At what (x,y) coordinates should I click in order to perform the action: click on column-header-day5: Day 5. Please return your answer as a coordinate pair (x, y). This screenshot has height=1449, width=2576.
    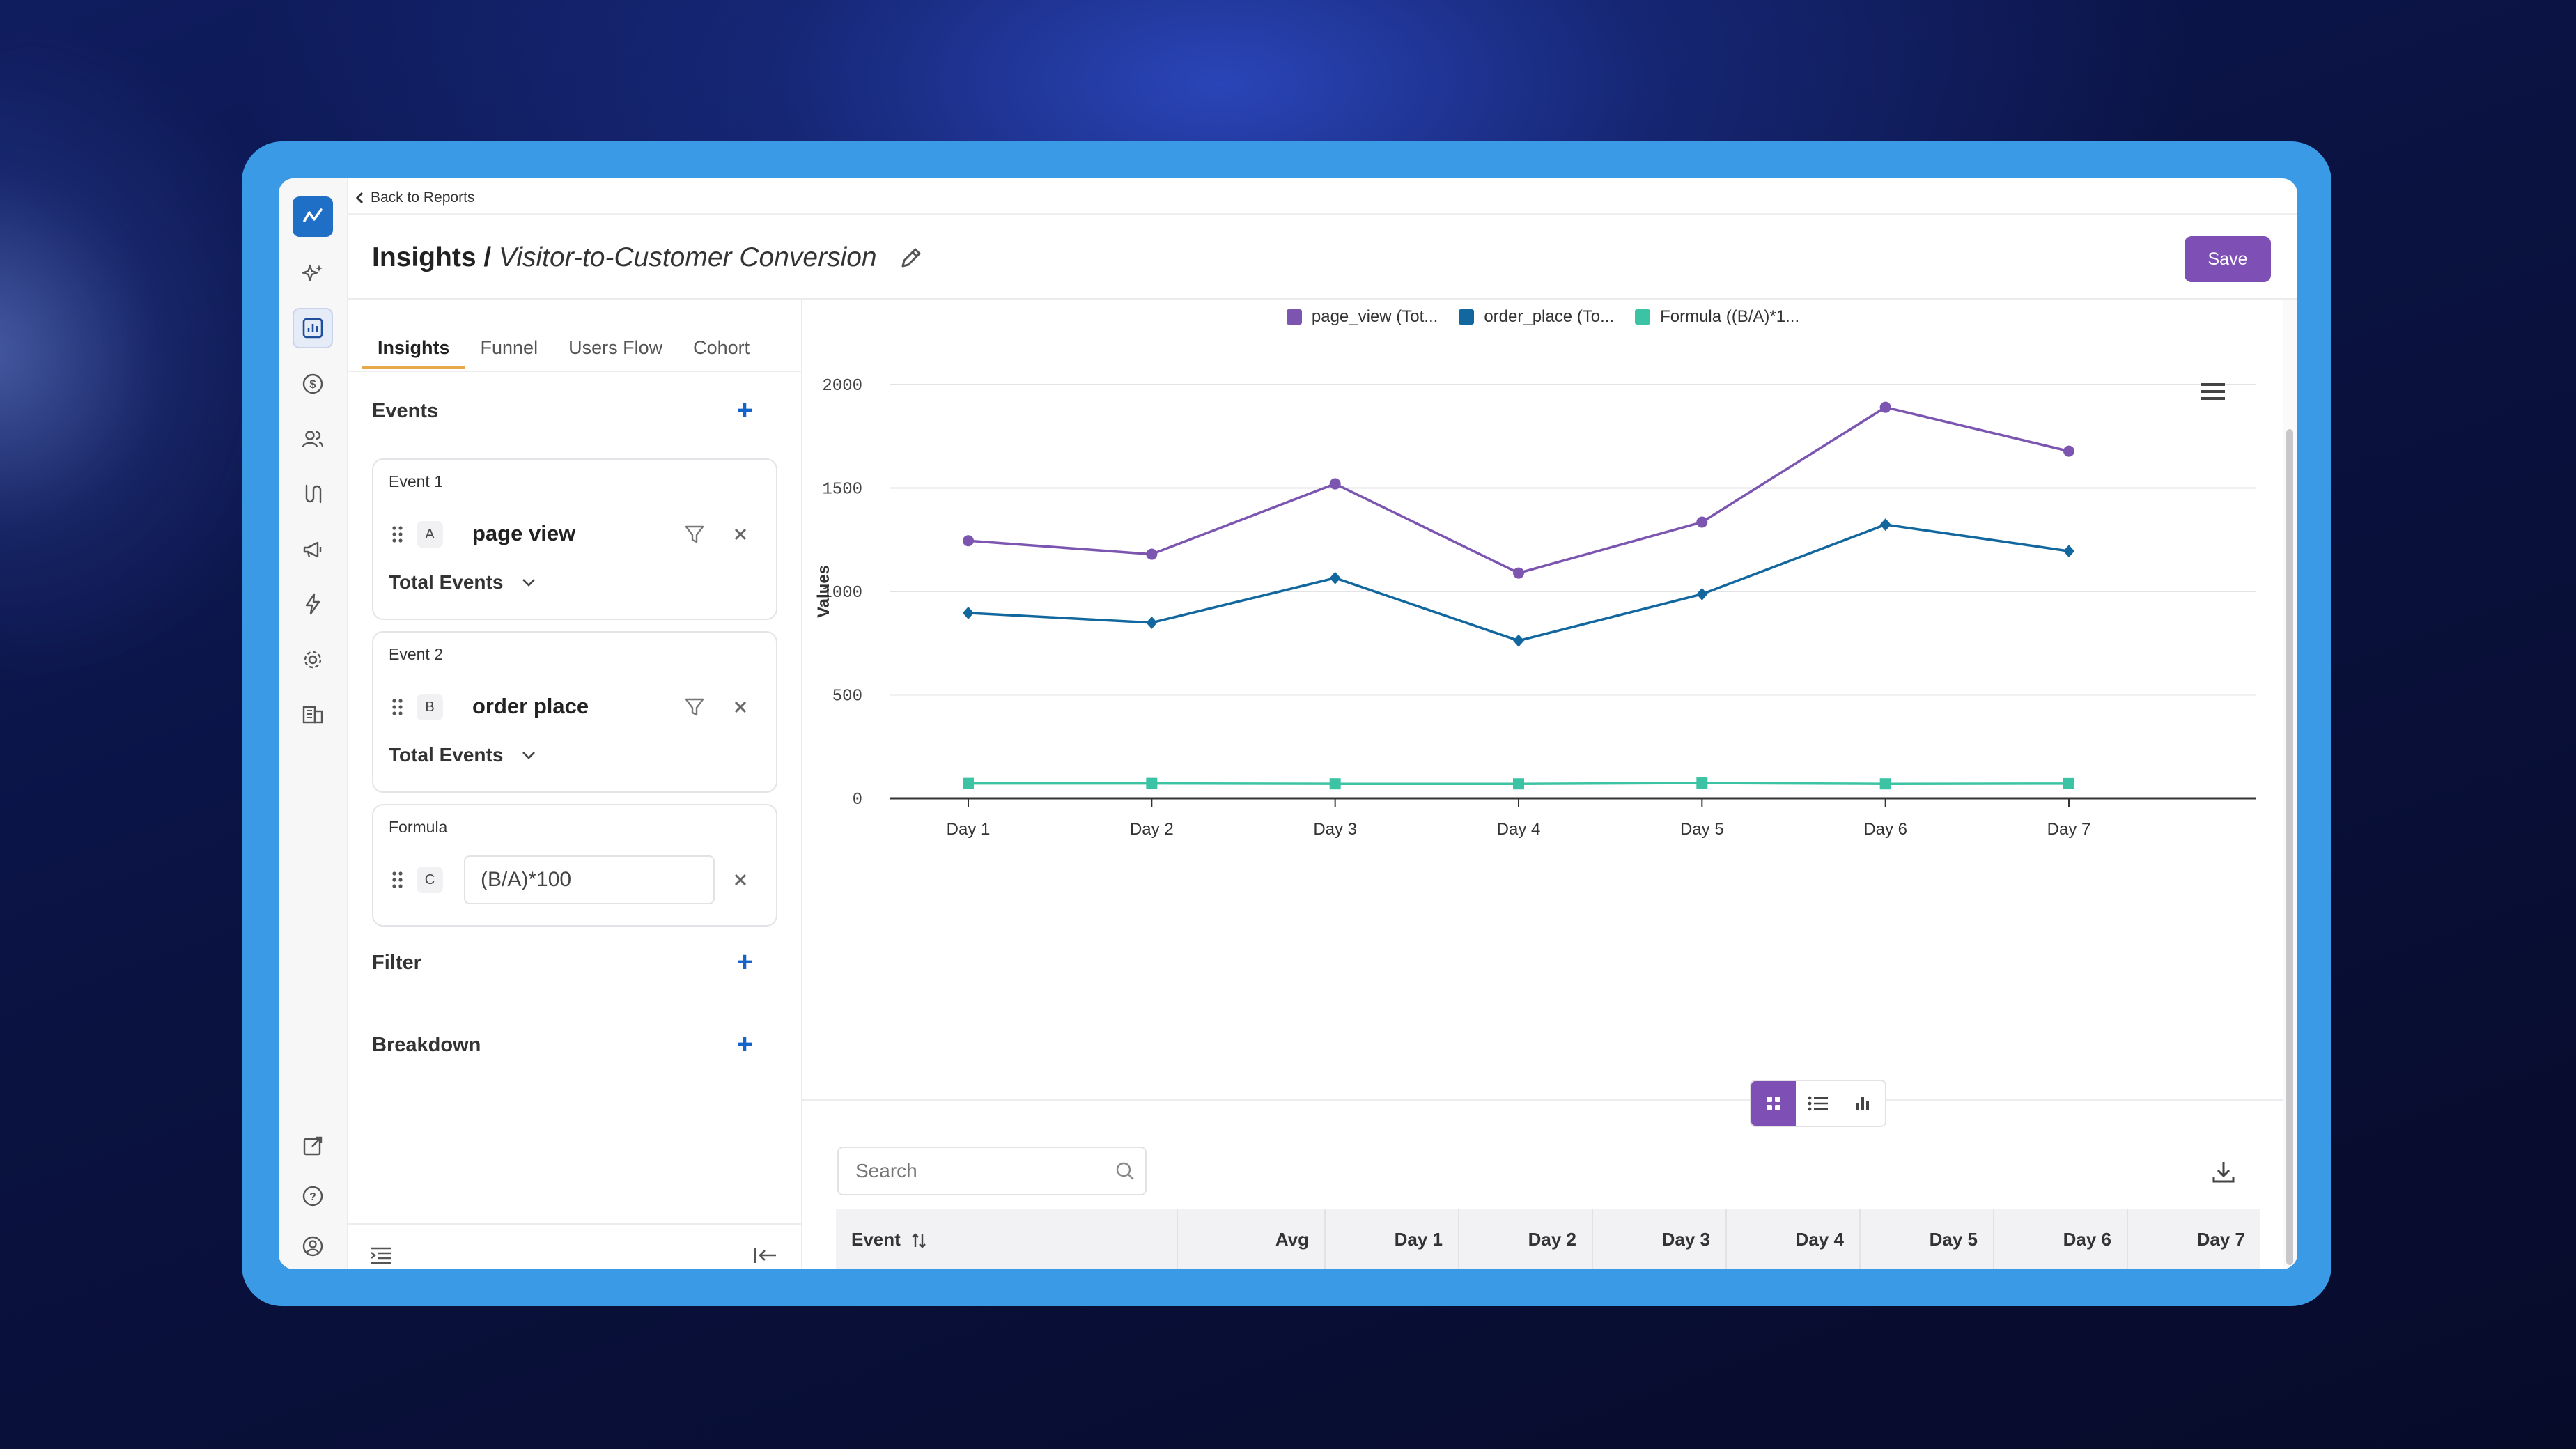
    Looking at the image, I should click on (1927, 1239).